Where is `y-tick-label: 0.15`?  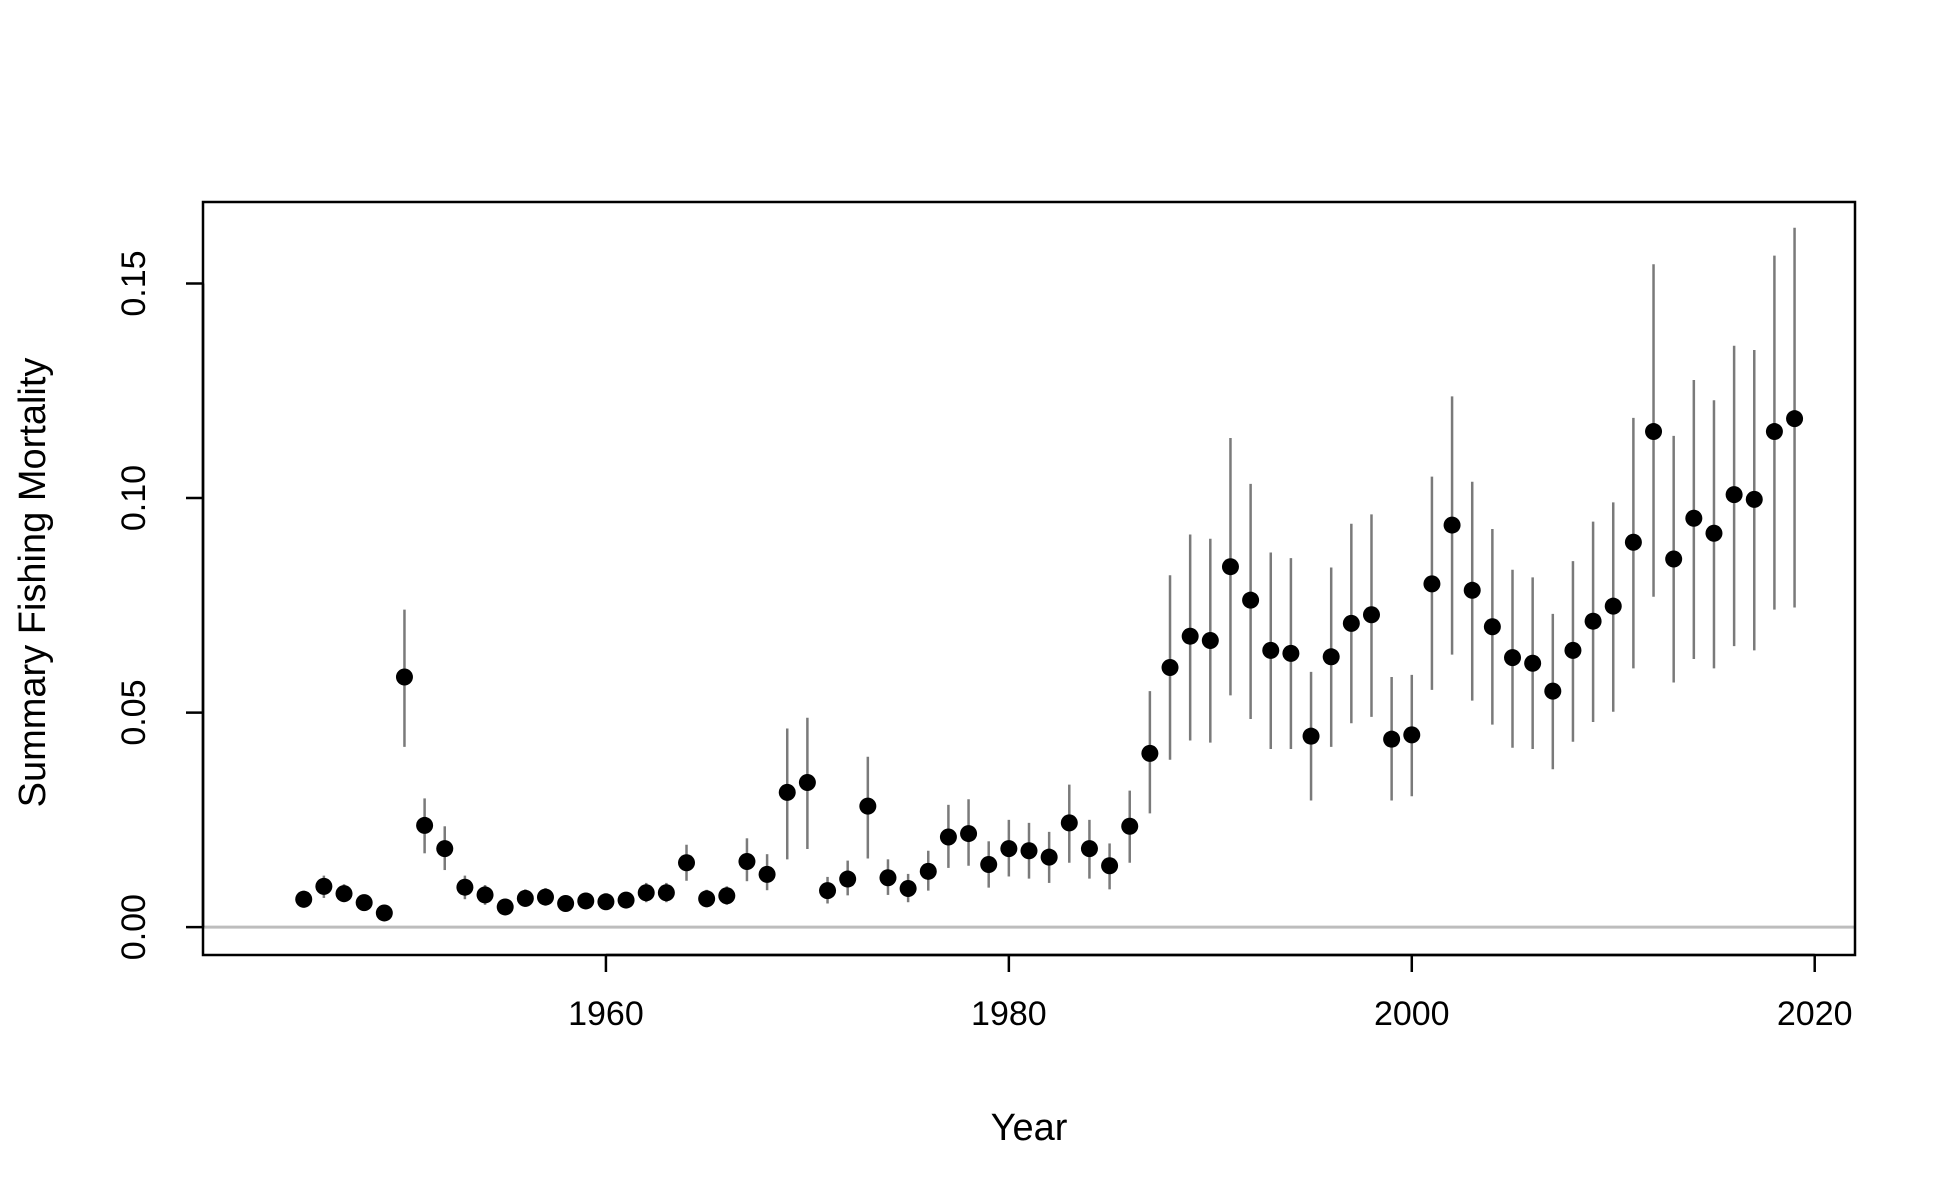
y-tick-label: 0.15 is located at coordinates (134, 283).